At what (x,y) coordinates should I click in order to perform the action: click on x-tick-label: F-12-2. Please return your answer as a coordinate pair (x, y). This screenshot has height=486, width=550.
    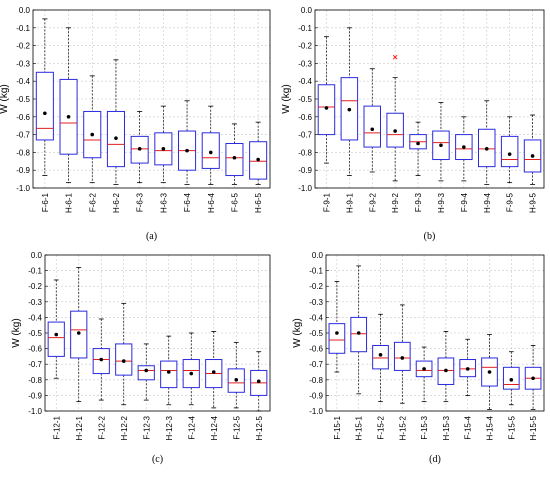
    Looking at the image, I should click on (101, 427).